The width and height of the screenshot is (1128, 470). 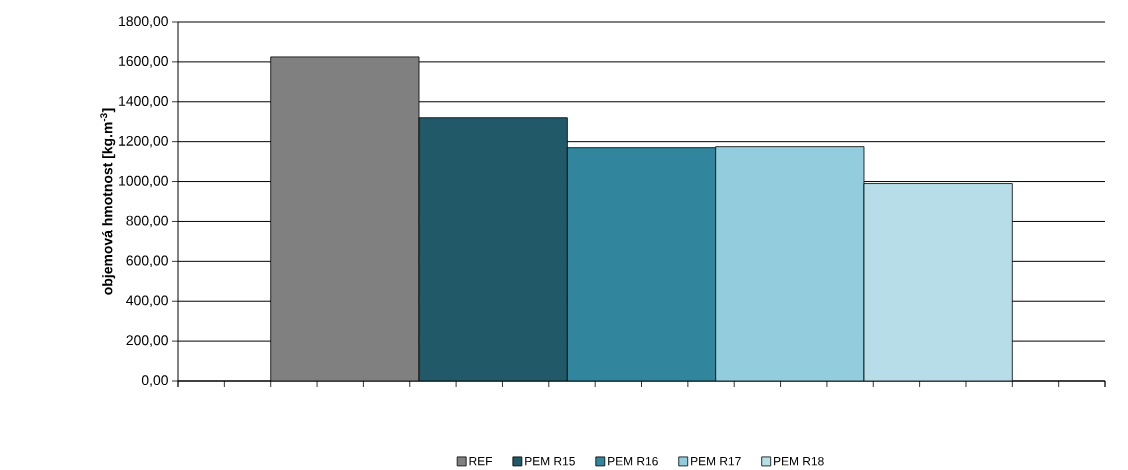 What do you see at coordinates (716, 461) in the screenshot?
I see `legend-label: PEM R17` at bounding box center [716, 461].